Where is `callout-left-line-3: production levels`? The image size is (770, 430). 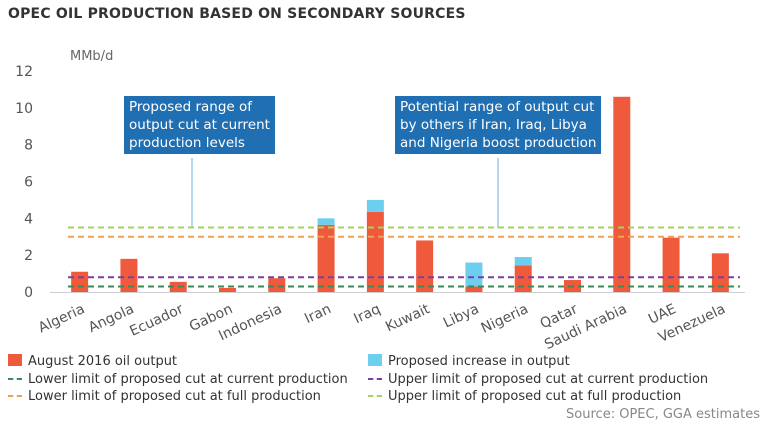
callout-left-line-3: production levels is located at coordinates (187, 143).